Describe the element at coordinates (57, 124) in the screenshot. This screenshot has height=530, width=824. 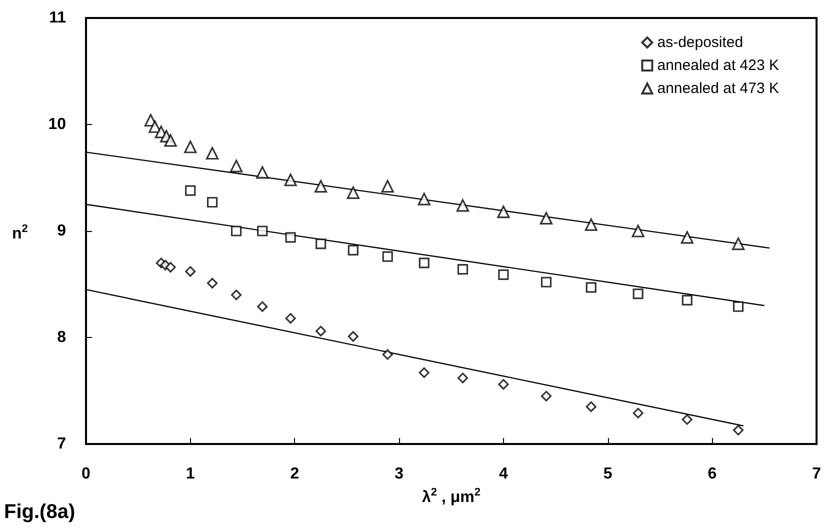
I see `y-tick-label: 10` at that location.